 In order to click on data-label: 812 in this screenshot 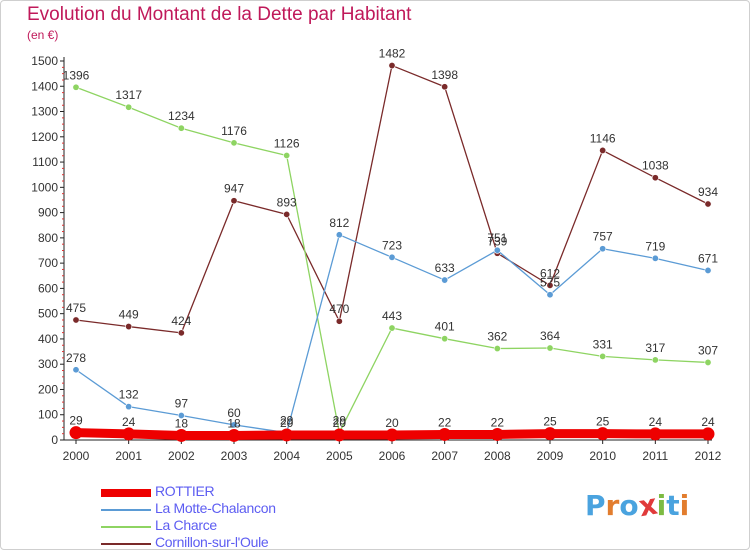, I will do `click(339, 223)`.